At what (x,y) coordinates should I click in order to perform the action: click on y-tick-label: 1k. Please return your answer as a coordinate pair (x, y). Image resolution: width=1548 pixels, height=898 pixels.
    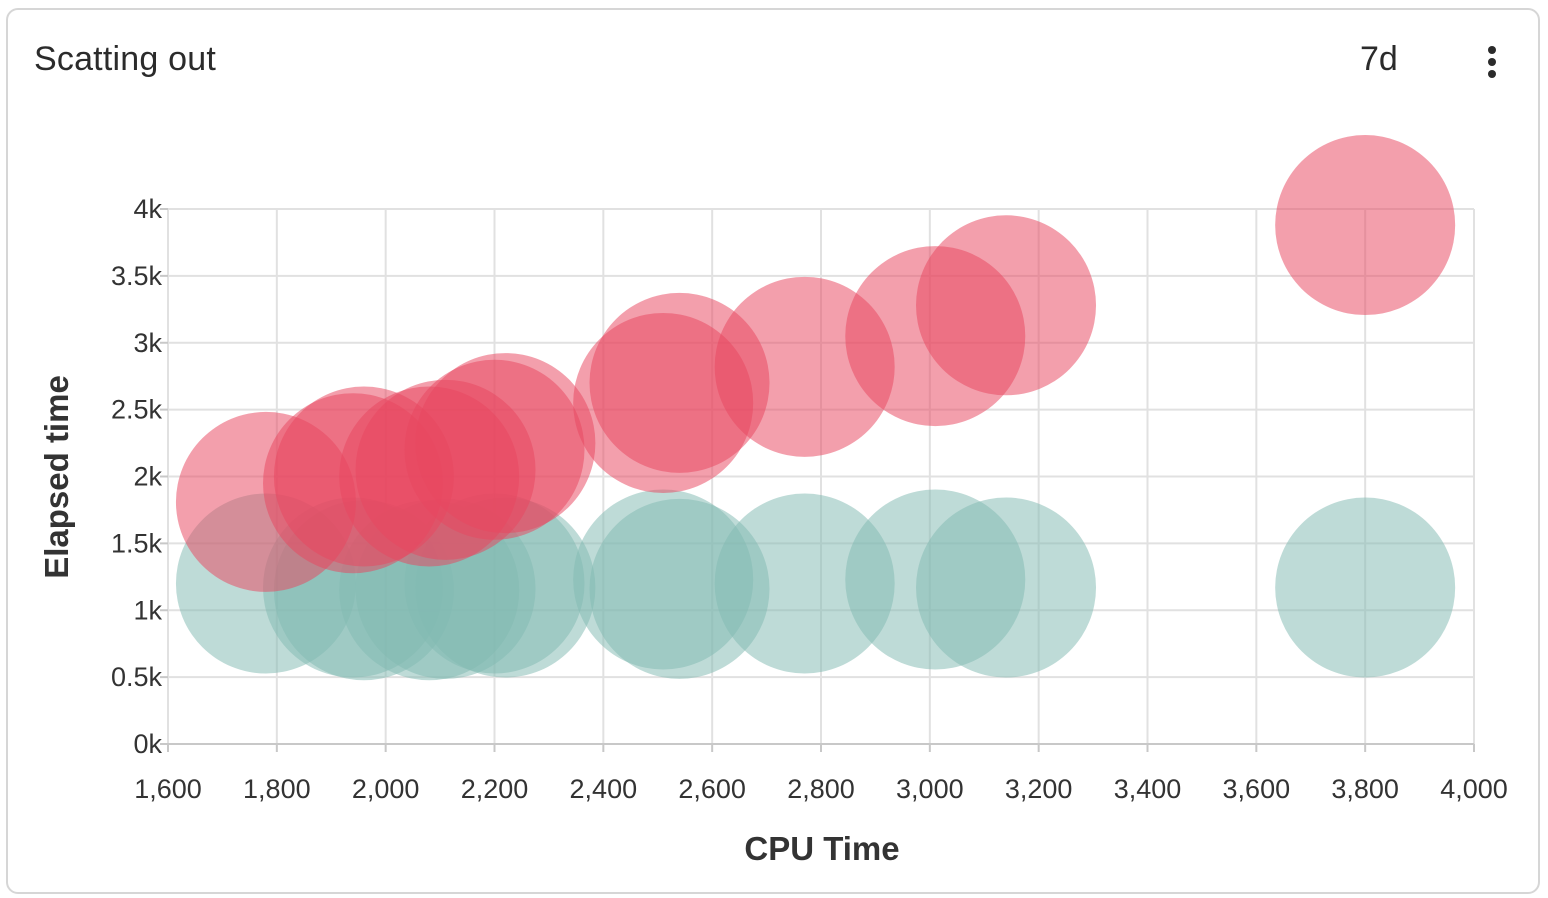
    Looking at the image, I should click on (147, 610).